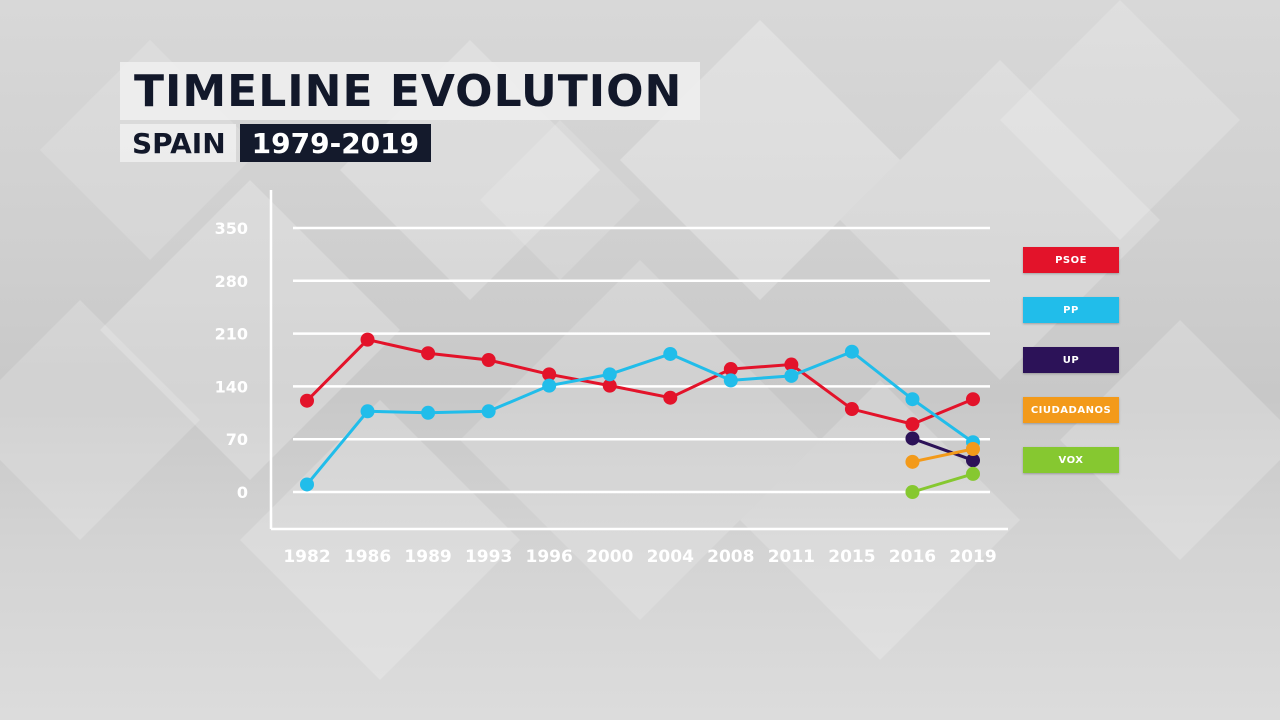  I want to click on y-tick-label: 70, so click(237, 439).